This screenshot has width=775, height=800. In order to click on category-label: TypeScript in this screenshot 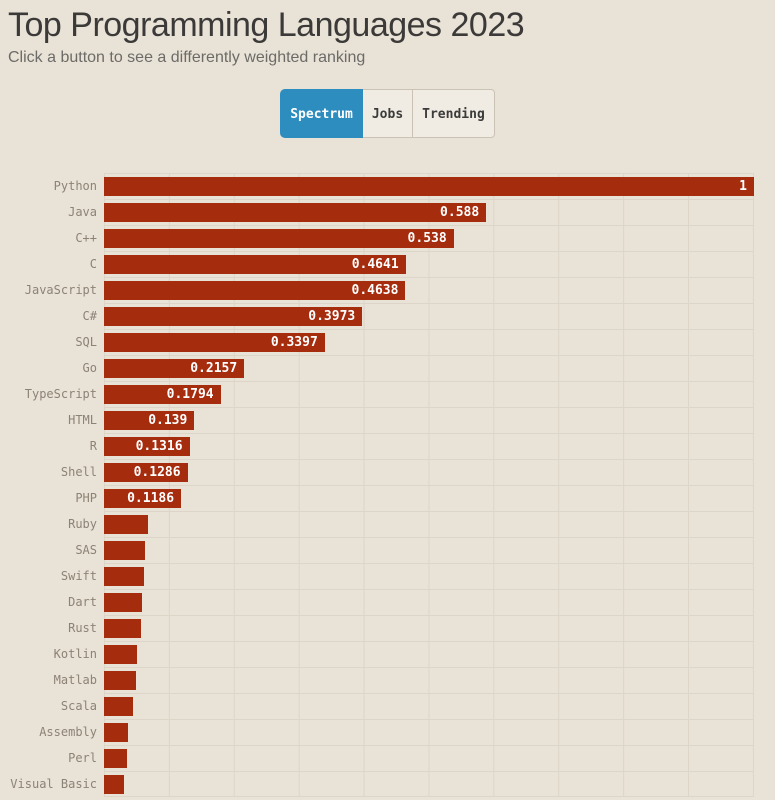, I will do `click(60, 394)`.